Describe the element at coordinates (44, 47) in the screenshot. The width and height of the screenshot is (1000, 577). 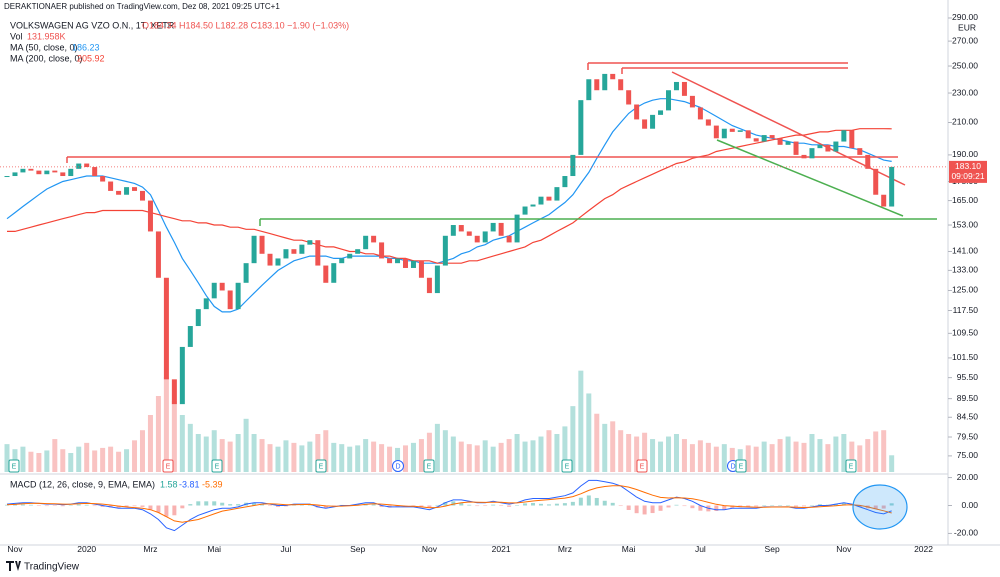
I see `ma50-legend: MA (50, close, 0)` at that location.